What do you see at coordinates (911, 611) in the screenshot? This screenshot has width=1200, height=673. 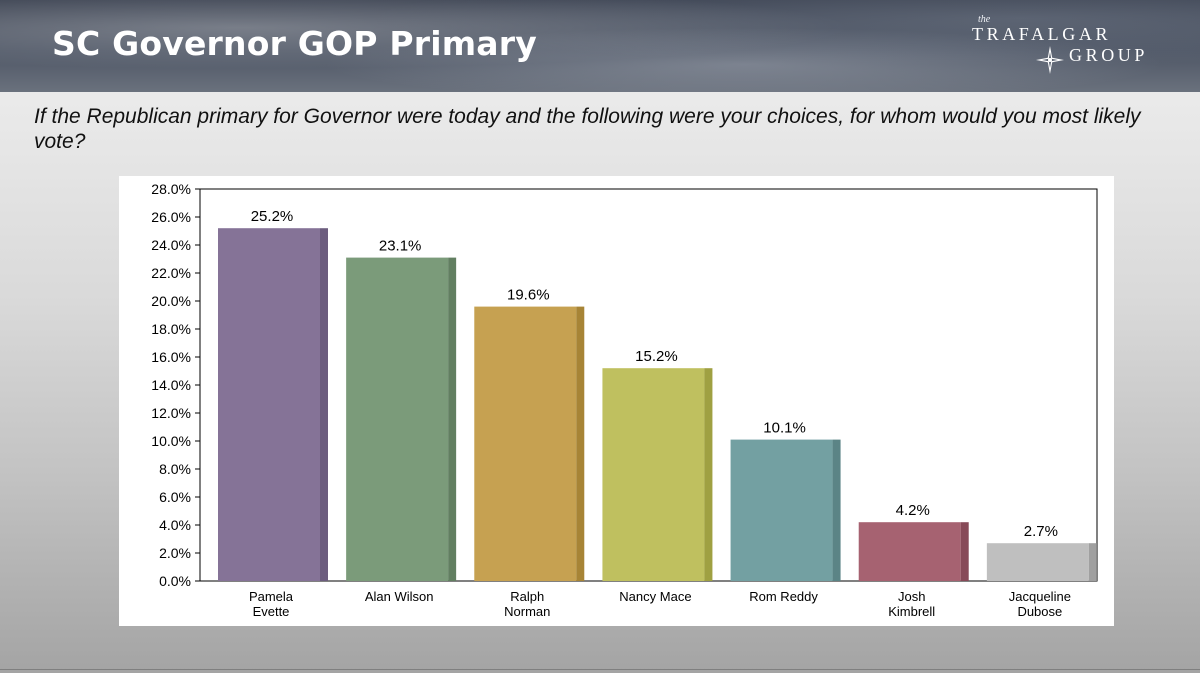 I see `category-label: Kimbrell` at bounding box center [911, 611].